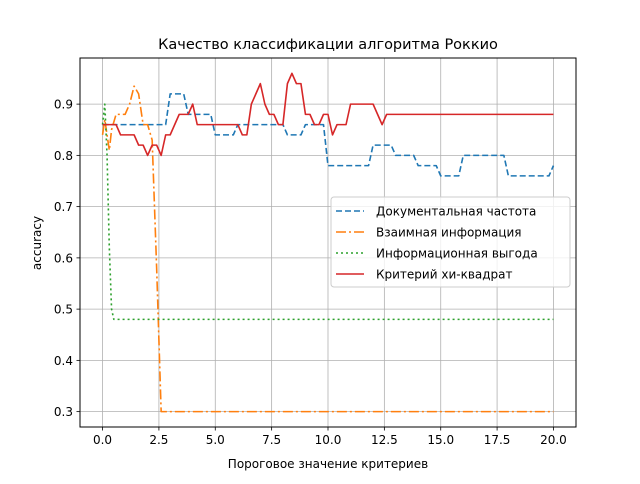 This screenshot has width=640, height=484. What do you see at coordinates (215, 440) in the screenshot?
I see `x-tick-label: 5.0` at bounding box center [215, 440].